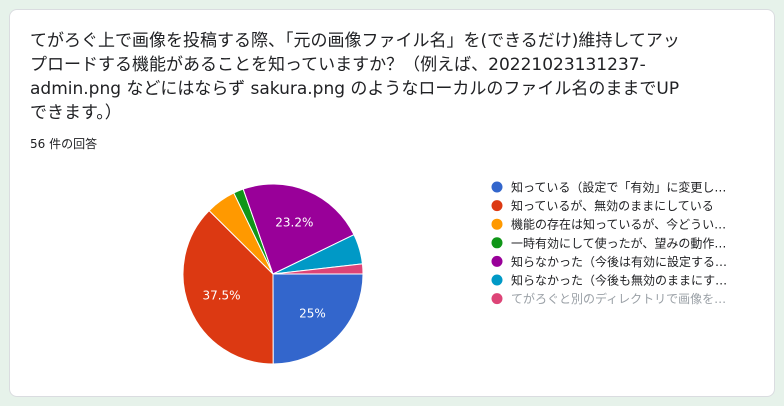 This screenshot has height=406, width=784. I want to click on slice-label-1: 25%, so click(312, 313).